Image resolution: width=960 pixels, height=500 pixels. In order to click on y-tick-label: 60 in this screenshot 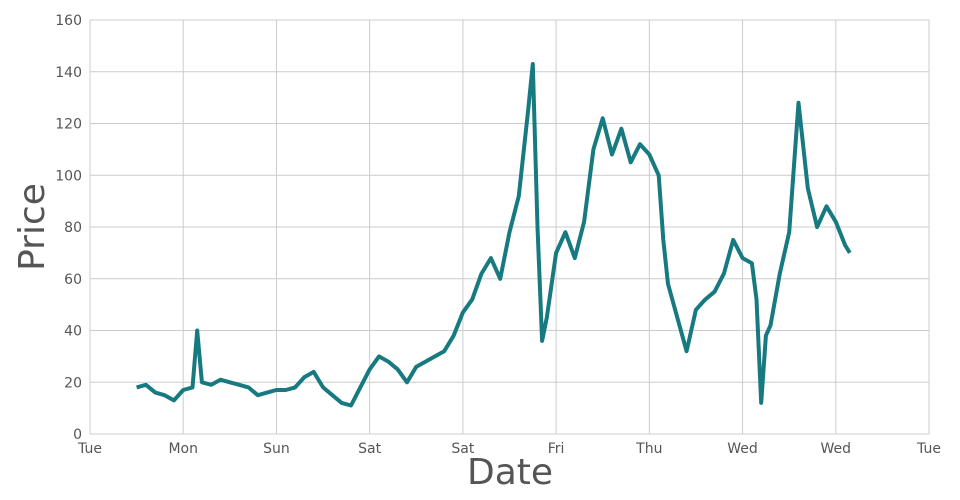, I will do `click(73, 280)`.